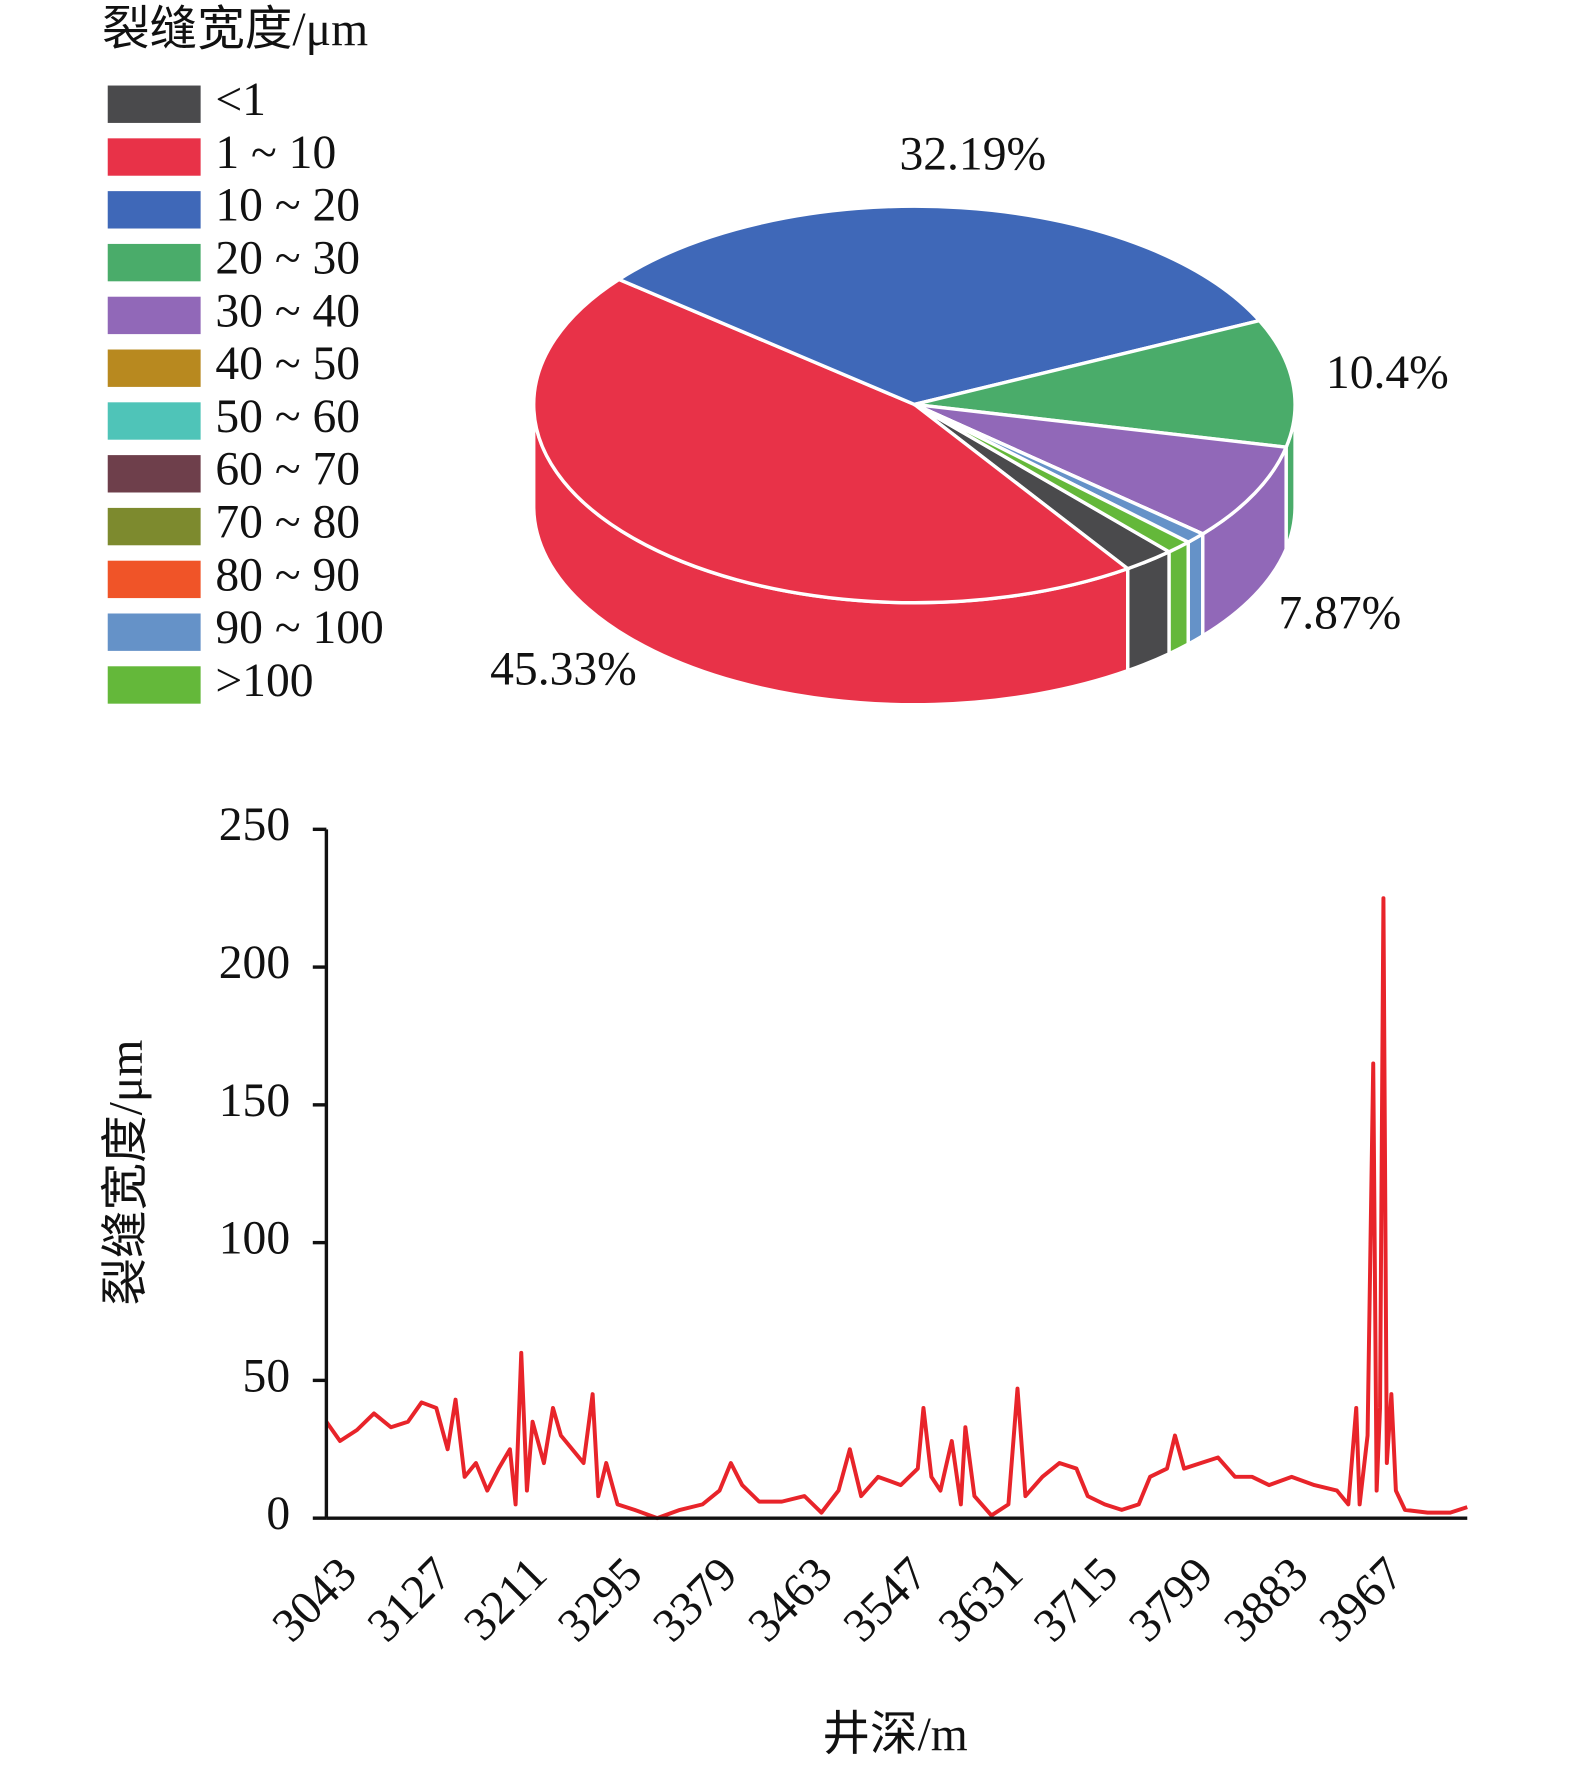 The image size is (1575, 1781). What do you see at coordinates (287, 259) in the screenshot?
I see `legend-label: 20 ~ 30` at bounding box center [287, 259].